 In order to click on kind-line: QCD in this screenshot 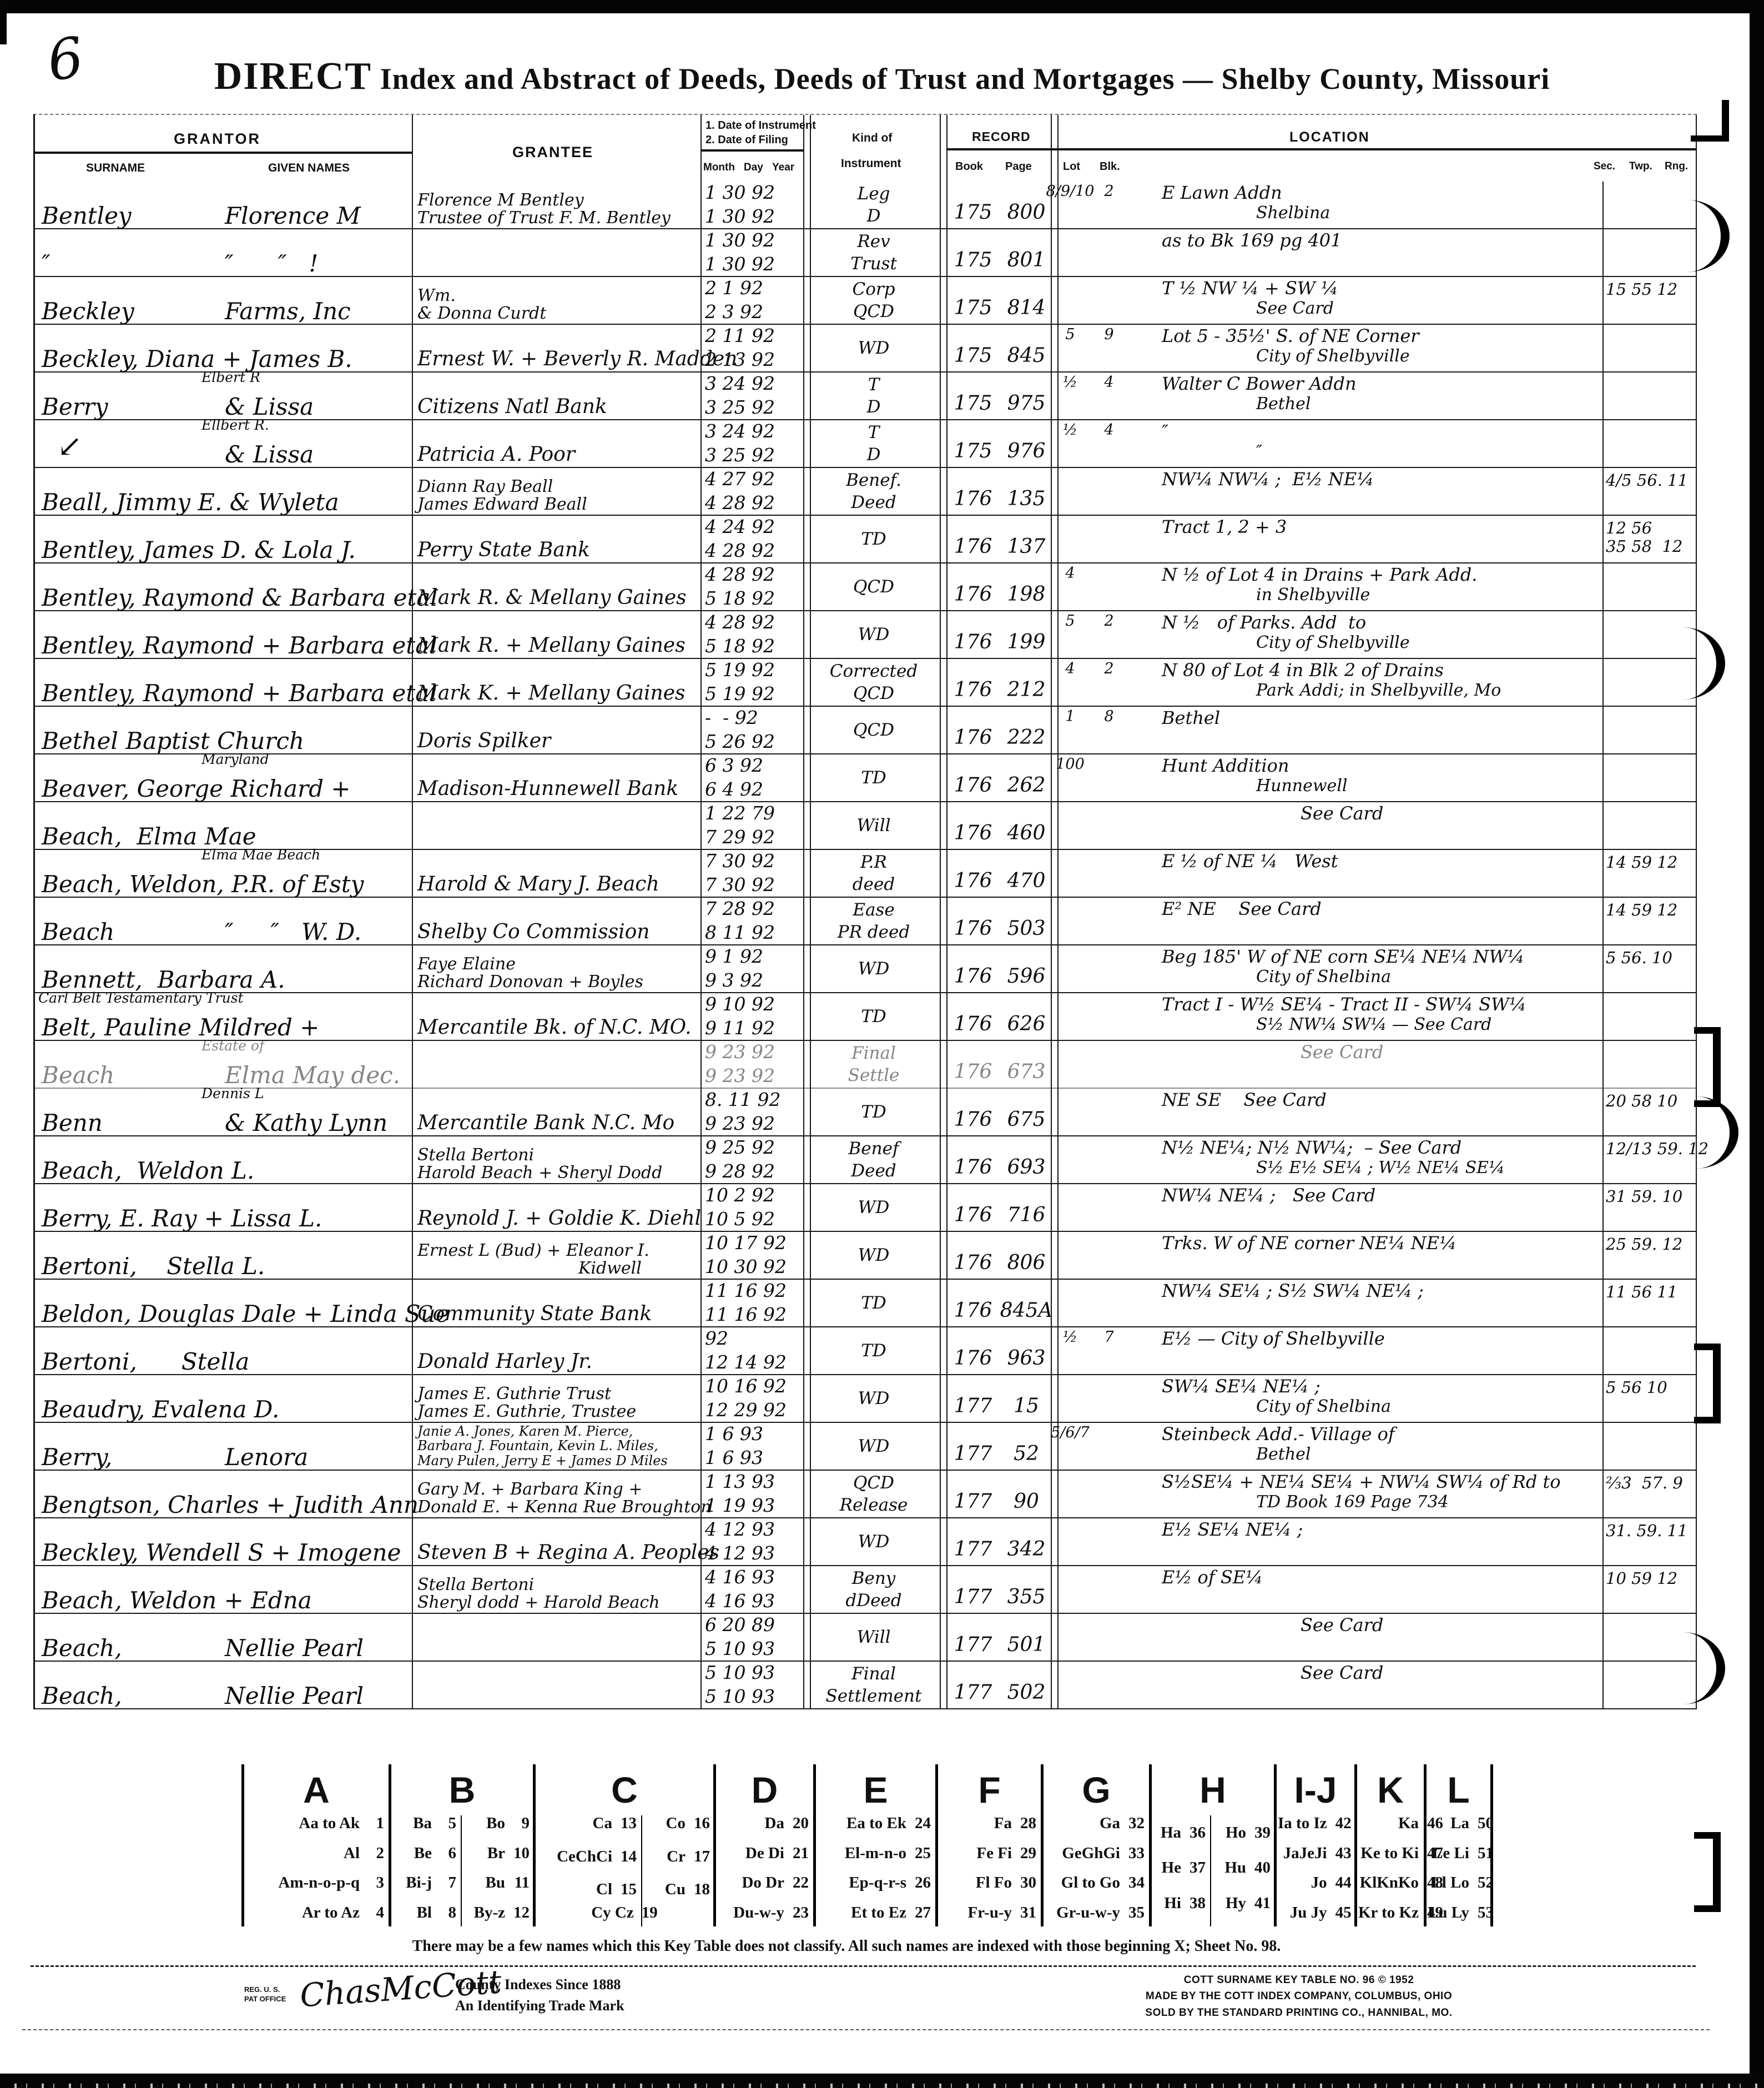, I will do `click(873, 586)`.